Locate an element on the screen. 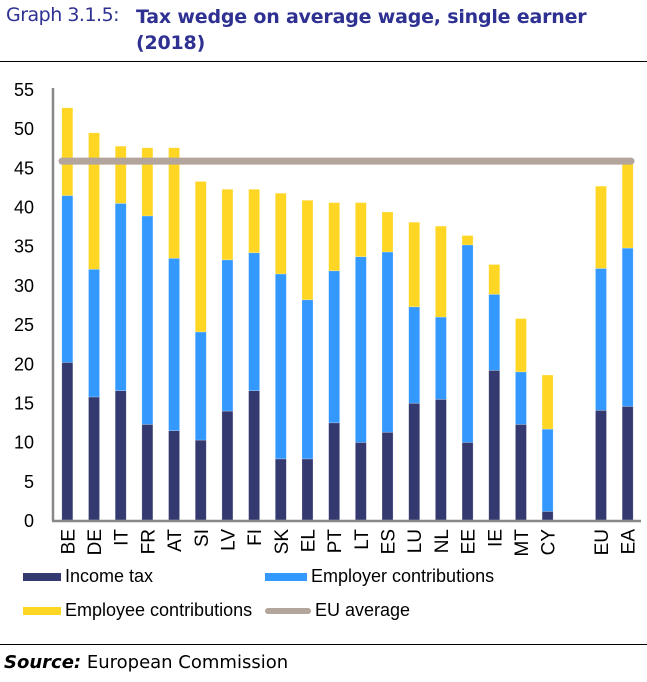  x-tick-label: LT is located at coordinates (362, 539).